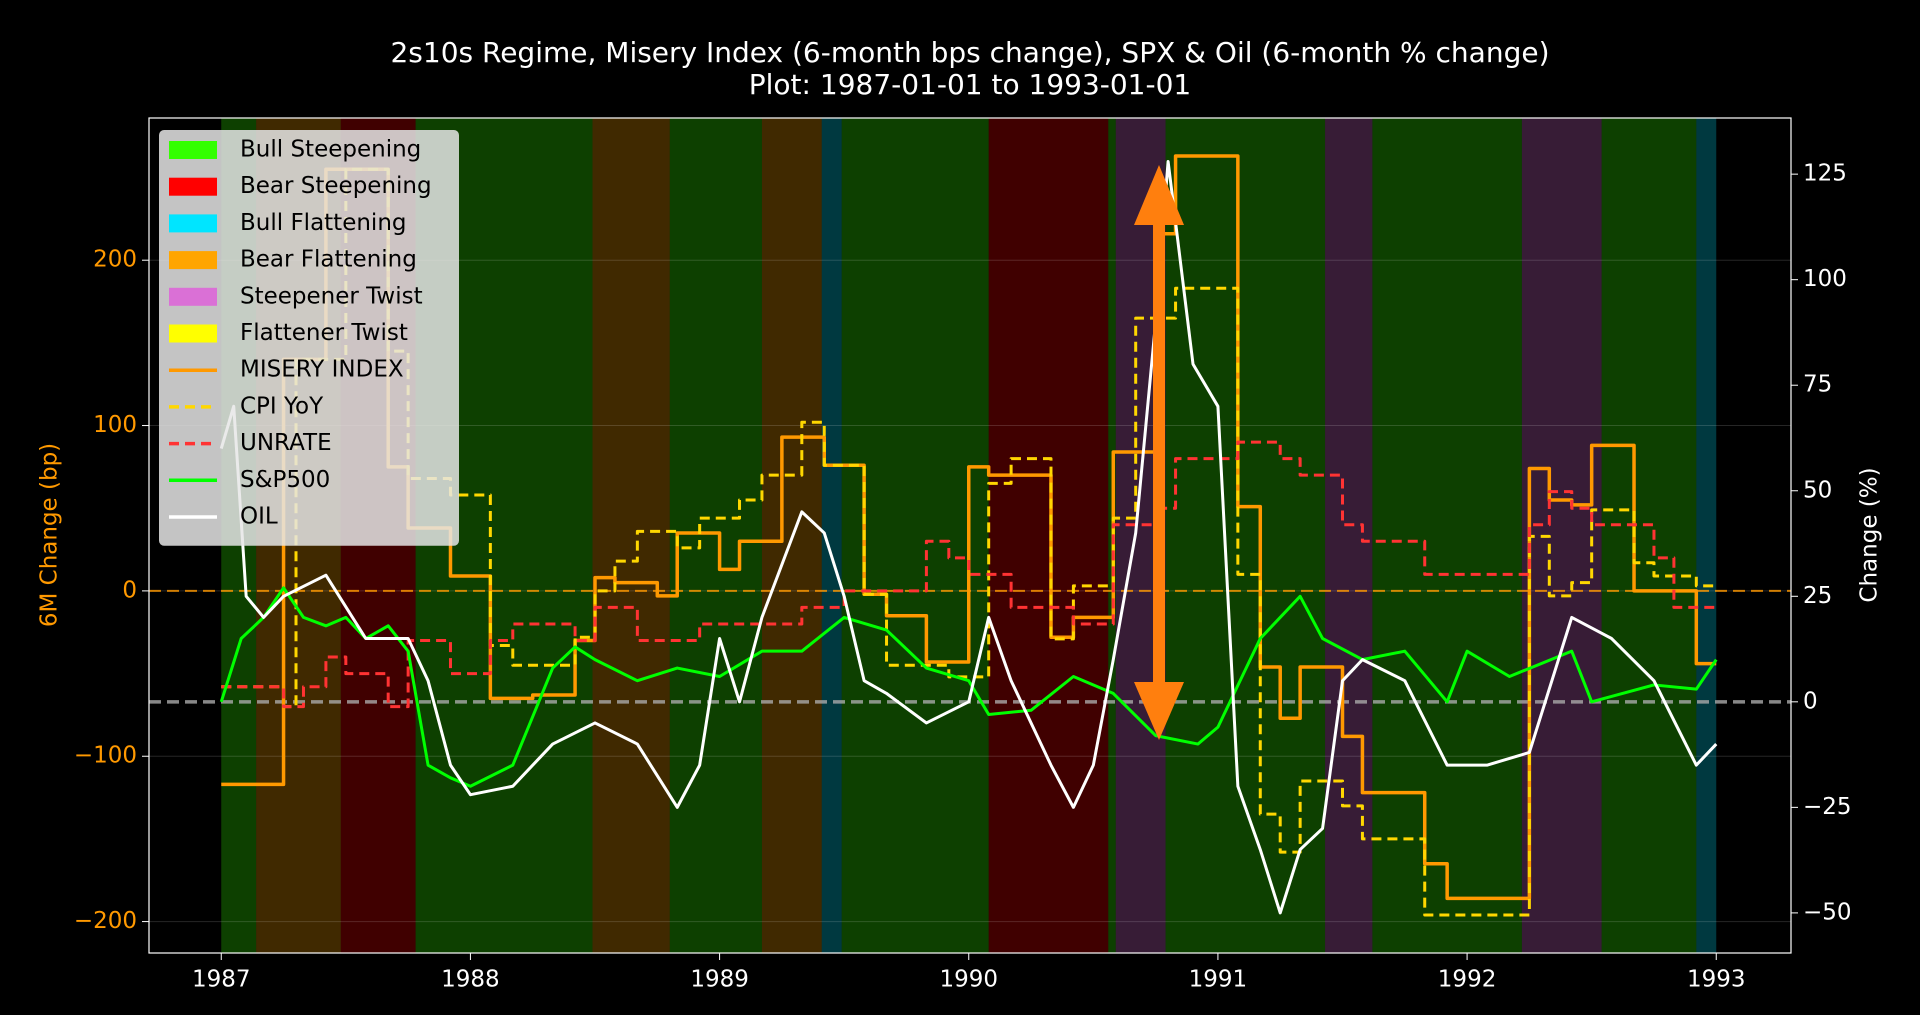 This screenshot has width=1920, height=1015. I want to click on legend-label: Bull Flattening, so click(323, 223).